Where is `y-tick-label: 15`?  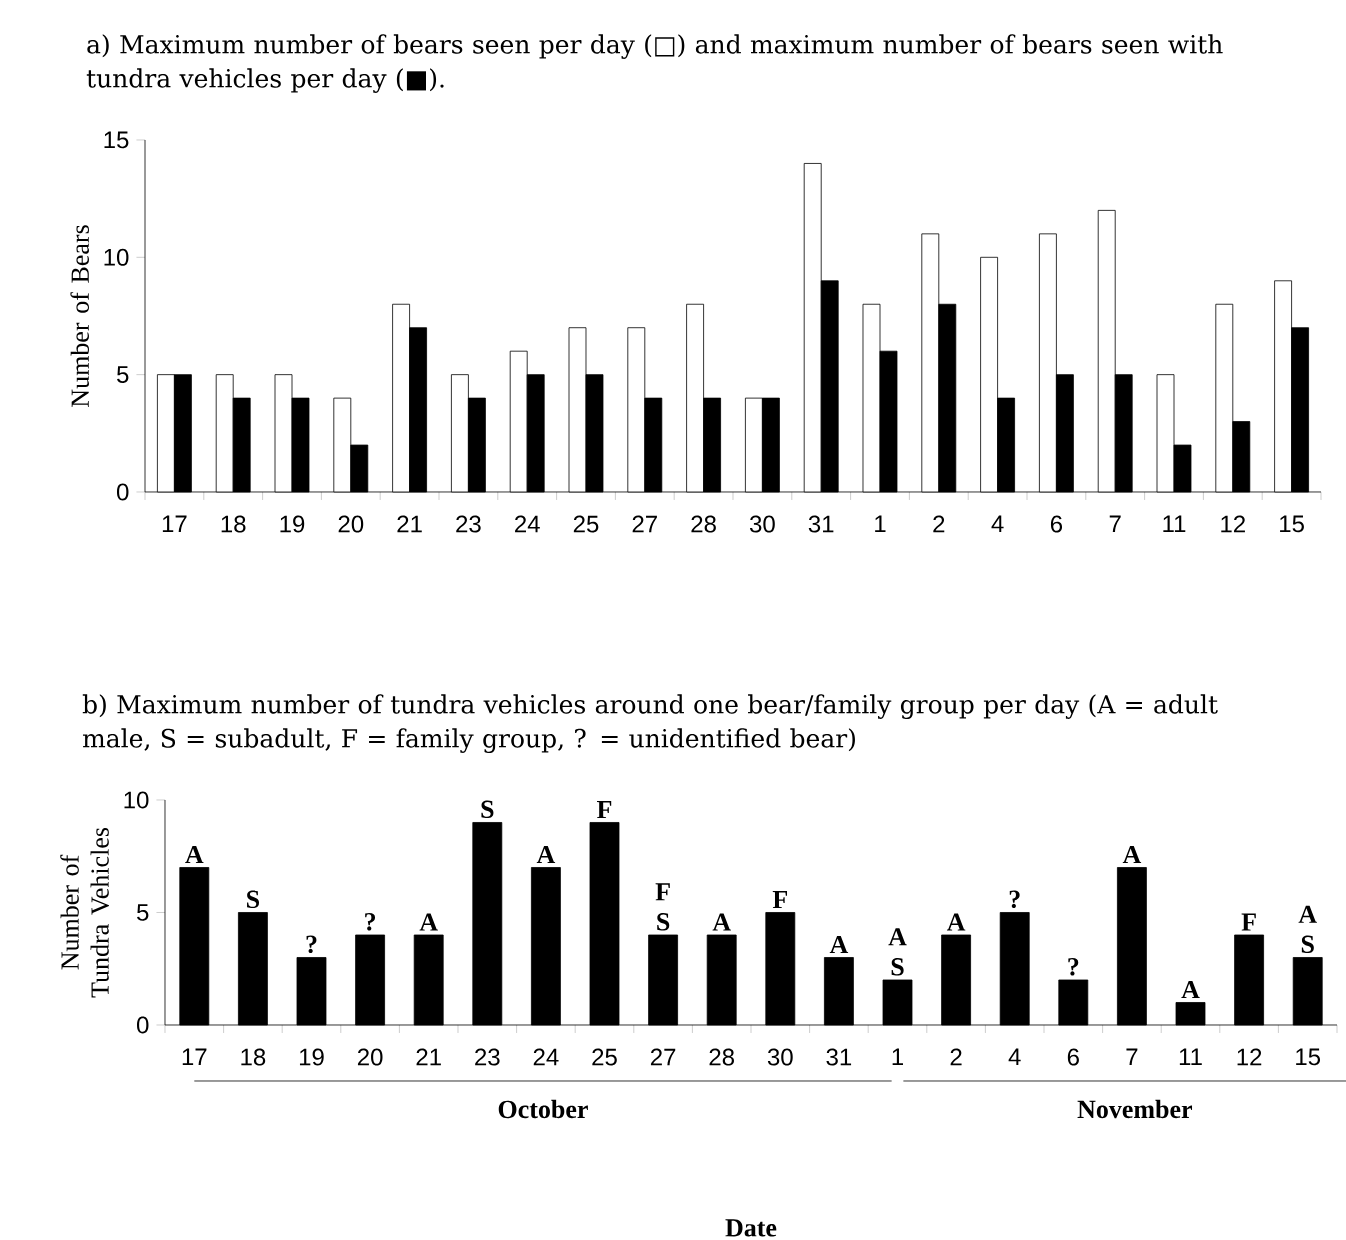
y-tick-label: 15 is located at coordinates (116, 140).